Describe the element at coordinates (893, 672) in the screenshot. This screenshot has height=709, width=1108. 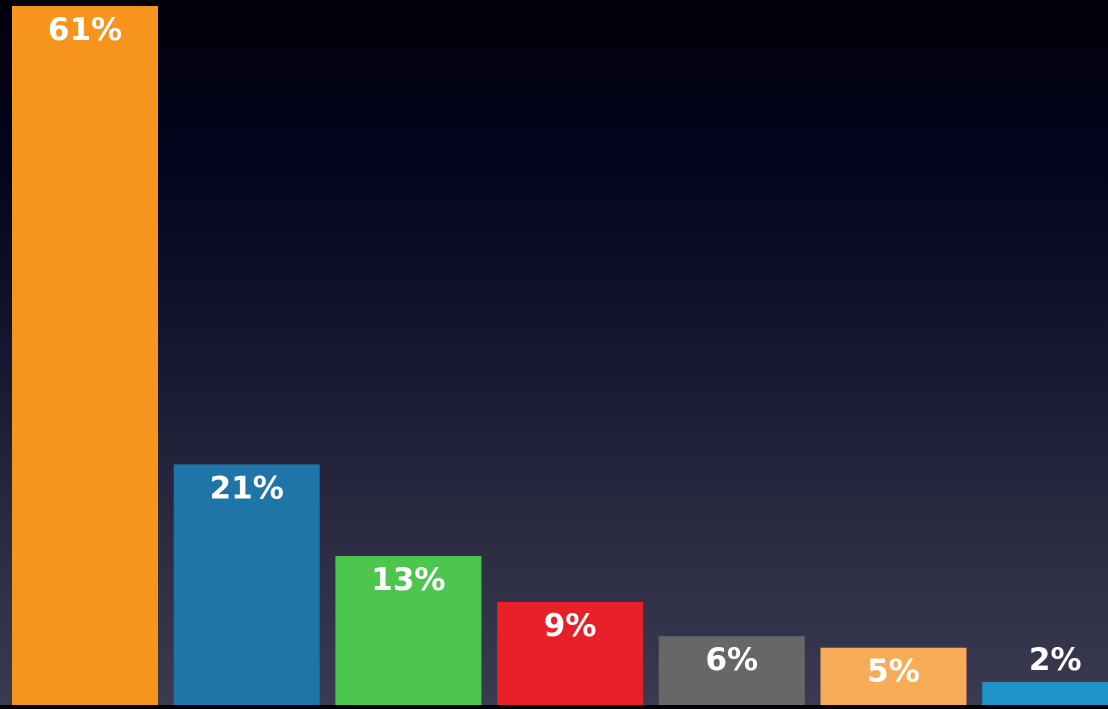
I see `bar-value-label-6: 5%` at that location.